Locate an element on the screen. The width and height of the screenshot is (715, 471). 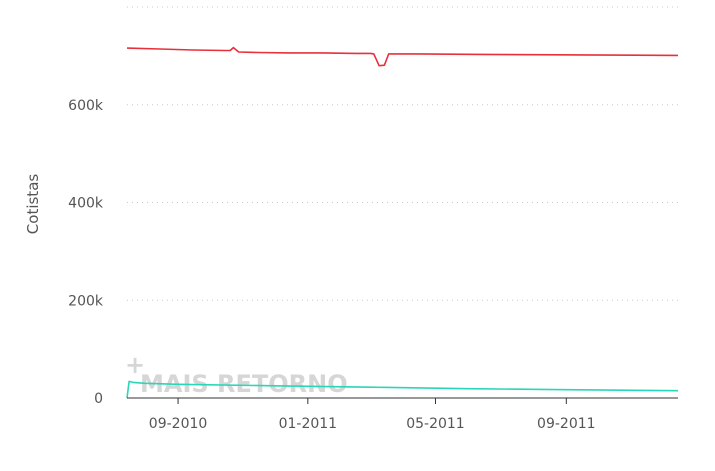
y-tick-label: 0 is located at coordinates (98, 399).